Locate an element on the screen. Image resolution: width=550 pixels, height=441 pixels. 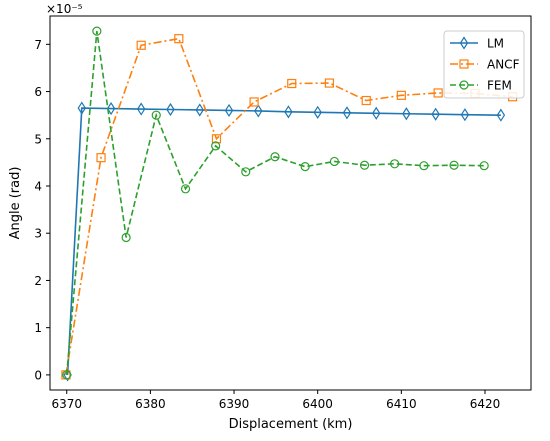
legend-label: ANCF is located at coordinates (503, 65).